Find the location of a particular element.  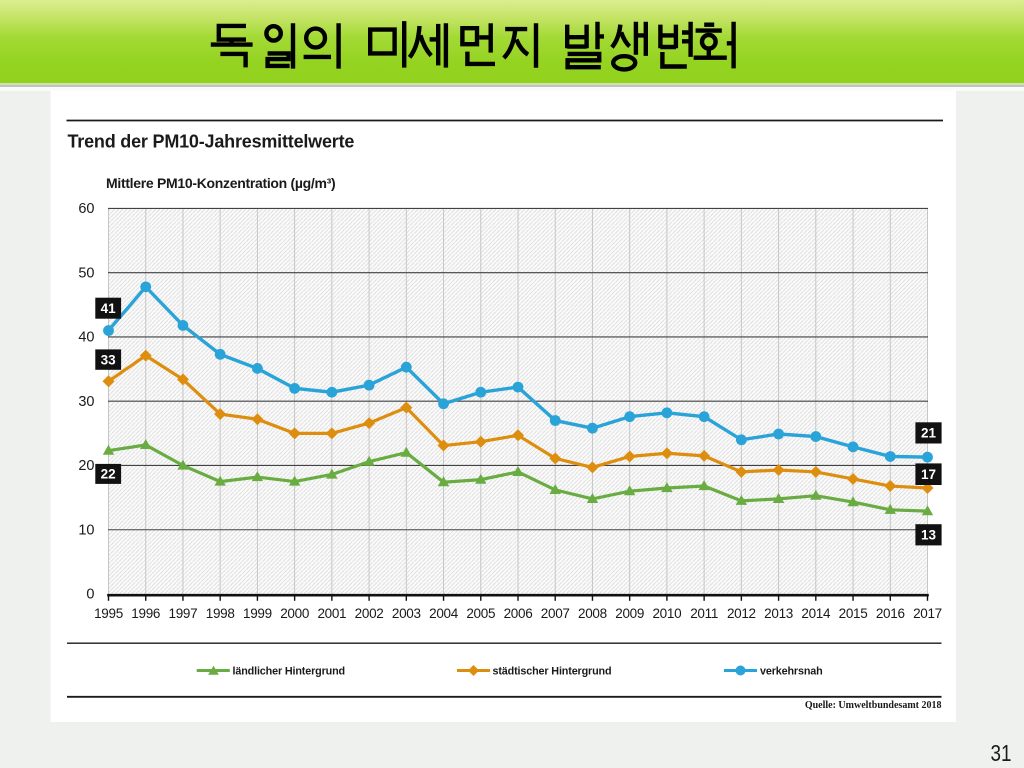

svg-text: 21 is located at coordinates (929, 433).